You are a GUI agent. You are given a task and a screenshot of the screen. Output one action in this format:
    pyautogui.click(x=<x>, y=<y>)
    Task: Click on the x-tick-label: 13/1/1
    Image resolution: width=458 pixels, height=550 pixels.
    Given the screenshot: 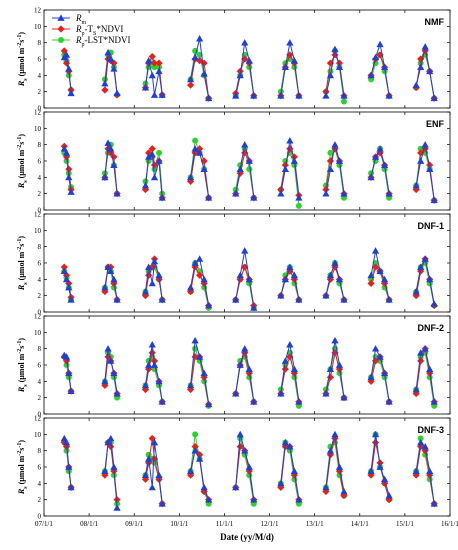 What is the action you would take?
    pyautogui.click(x=315, y=524)
    